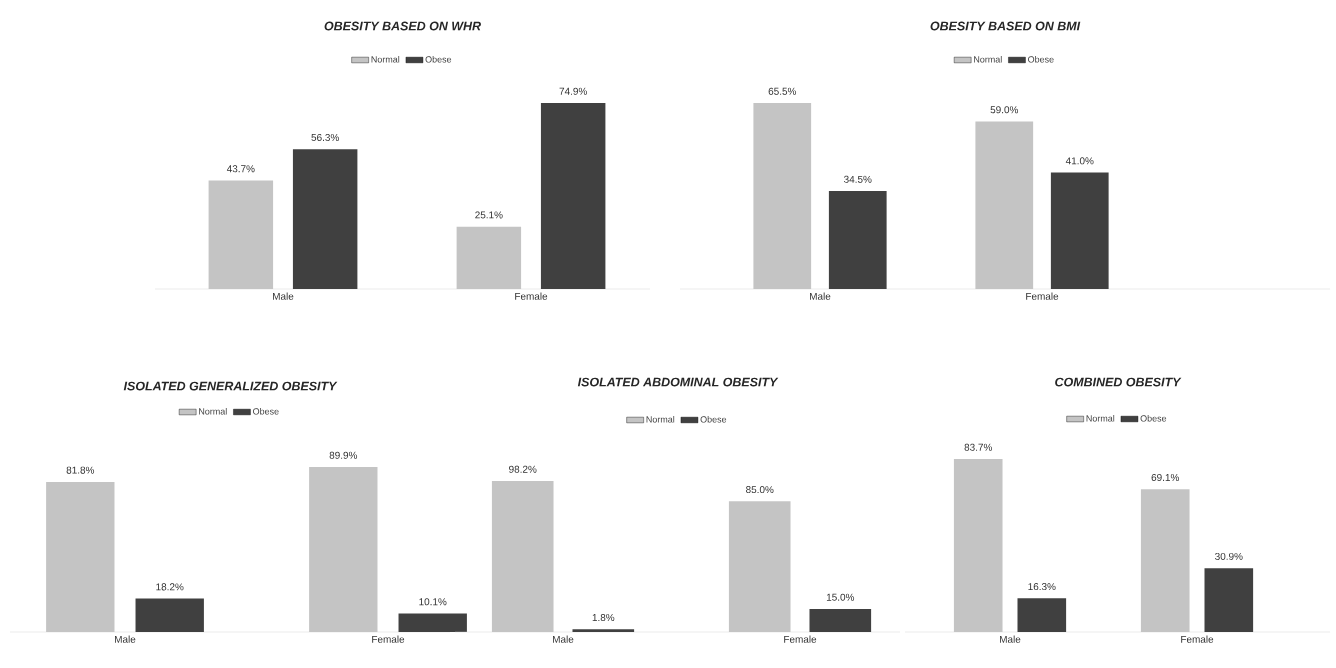 The width and height of the screenshot is (1336, 668). Describe the element at coordinates (325, 137) in the screenshot. I see `data-label: 56.3%` at that location.